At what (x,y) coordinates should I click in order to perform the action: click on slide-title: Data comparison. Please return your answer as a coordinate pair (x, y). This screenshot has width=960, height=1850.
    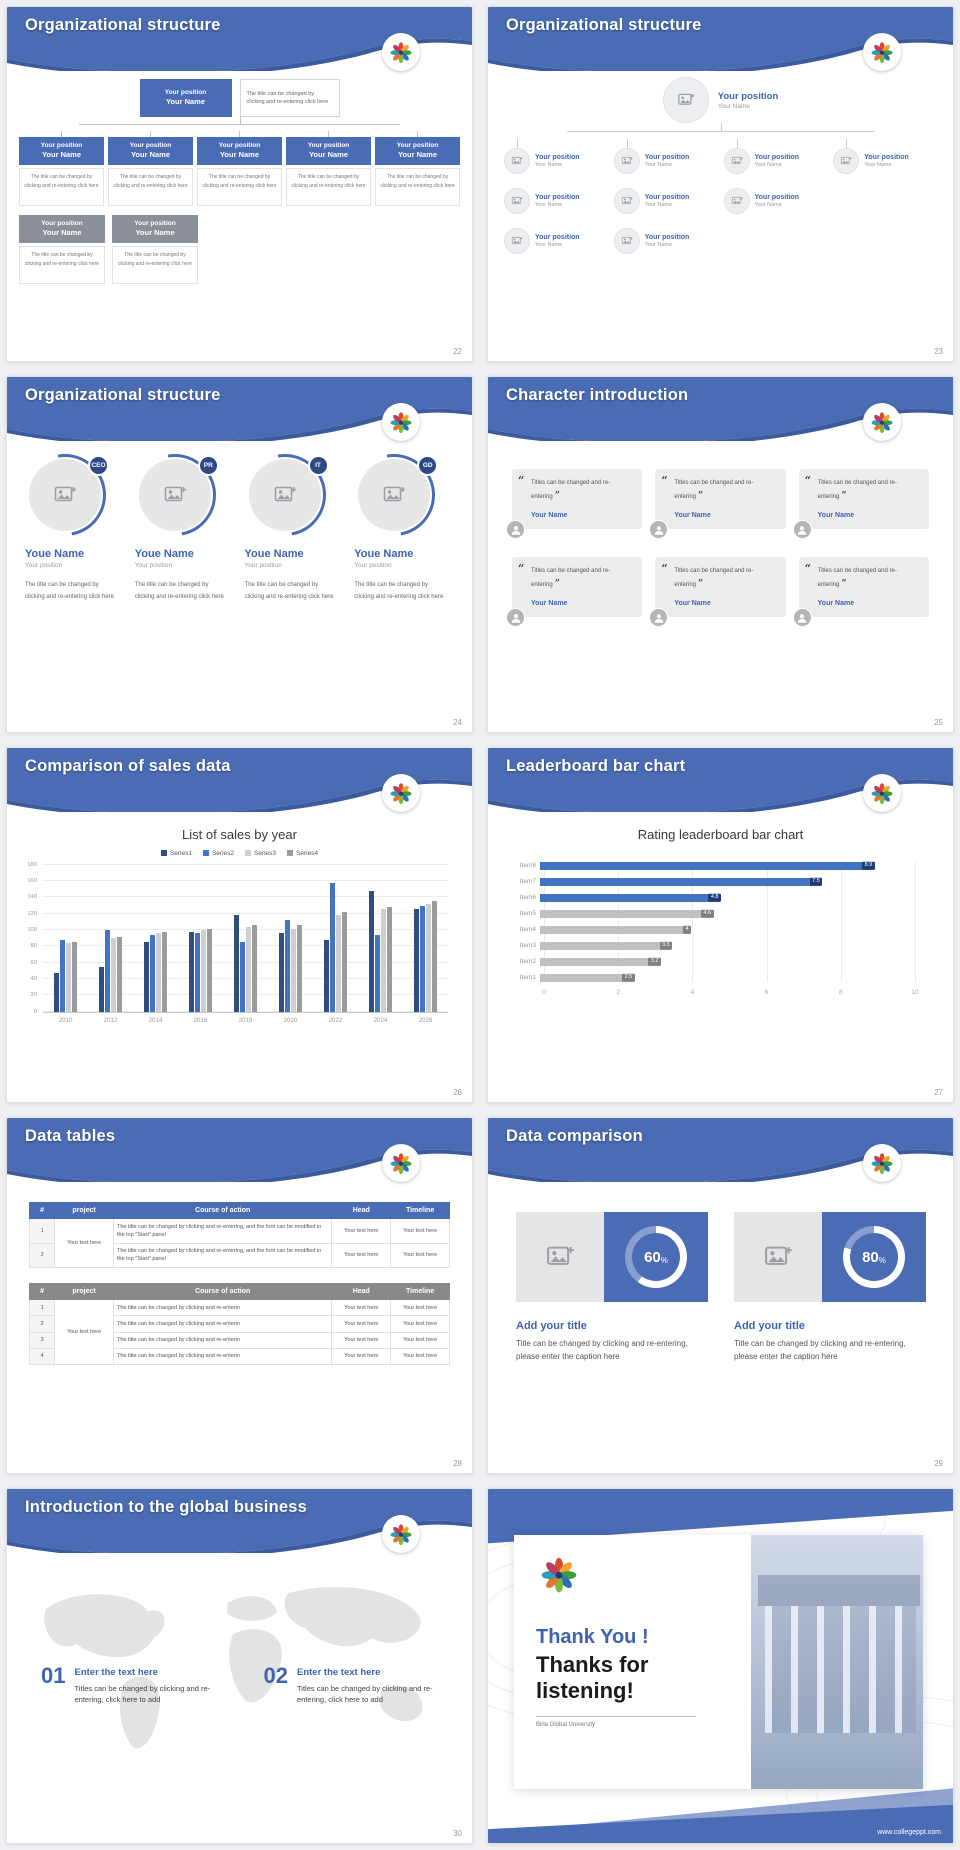
    Looking at the image, I should click on (574, 1136).